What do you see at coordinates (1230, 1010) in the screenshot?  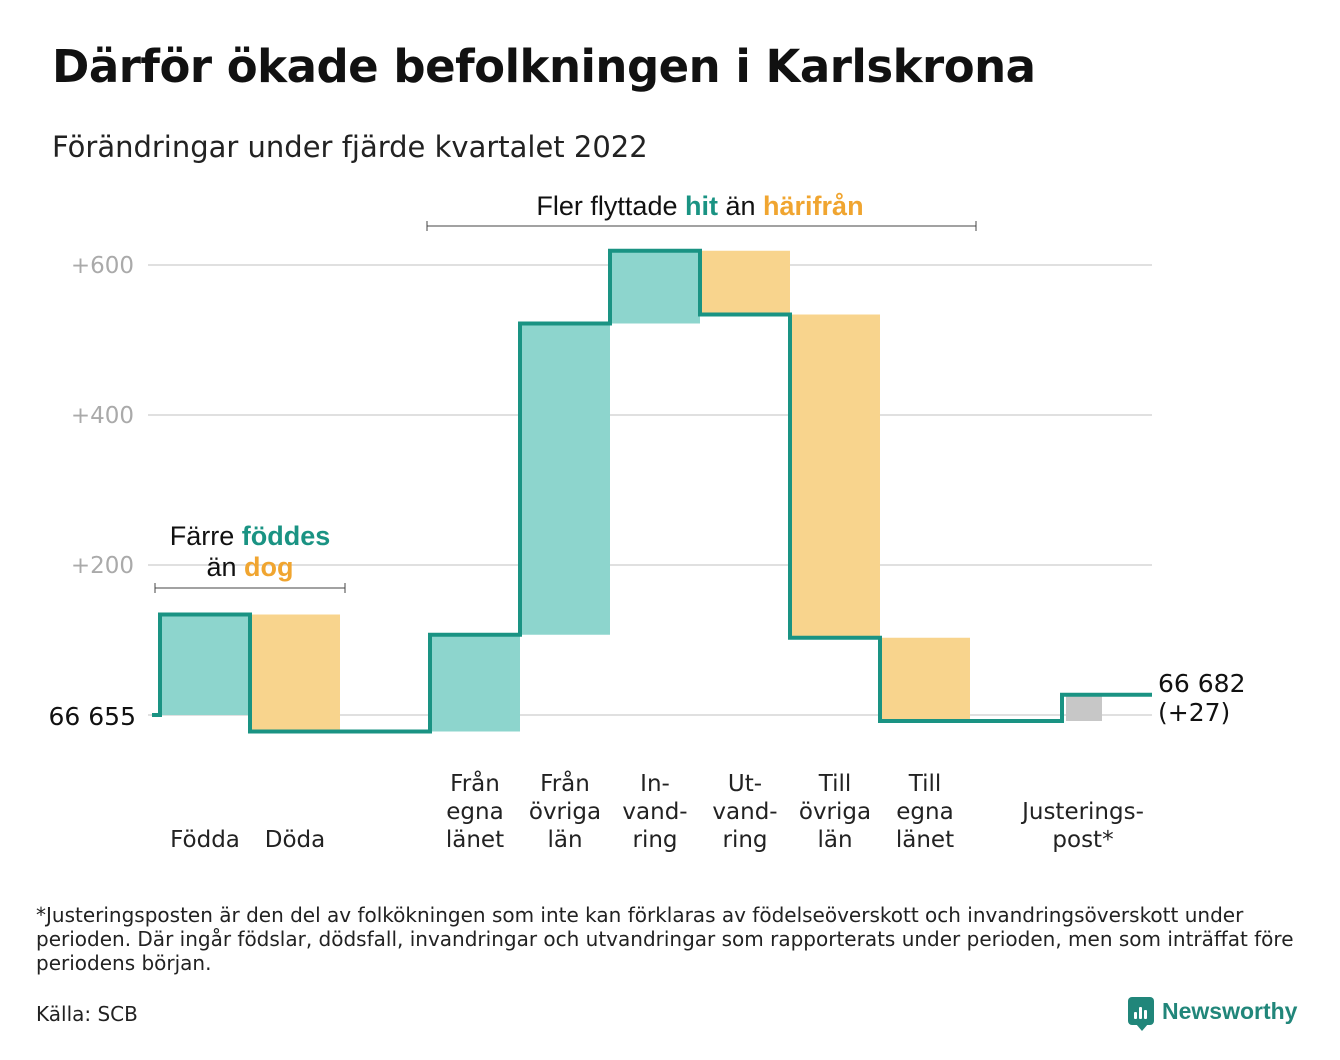 I see `brand-name: Newsworthy` at bounding box center [1230, 1010].